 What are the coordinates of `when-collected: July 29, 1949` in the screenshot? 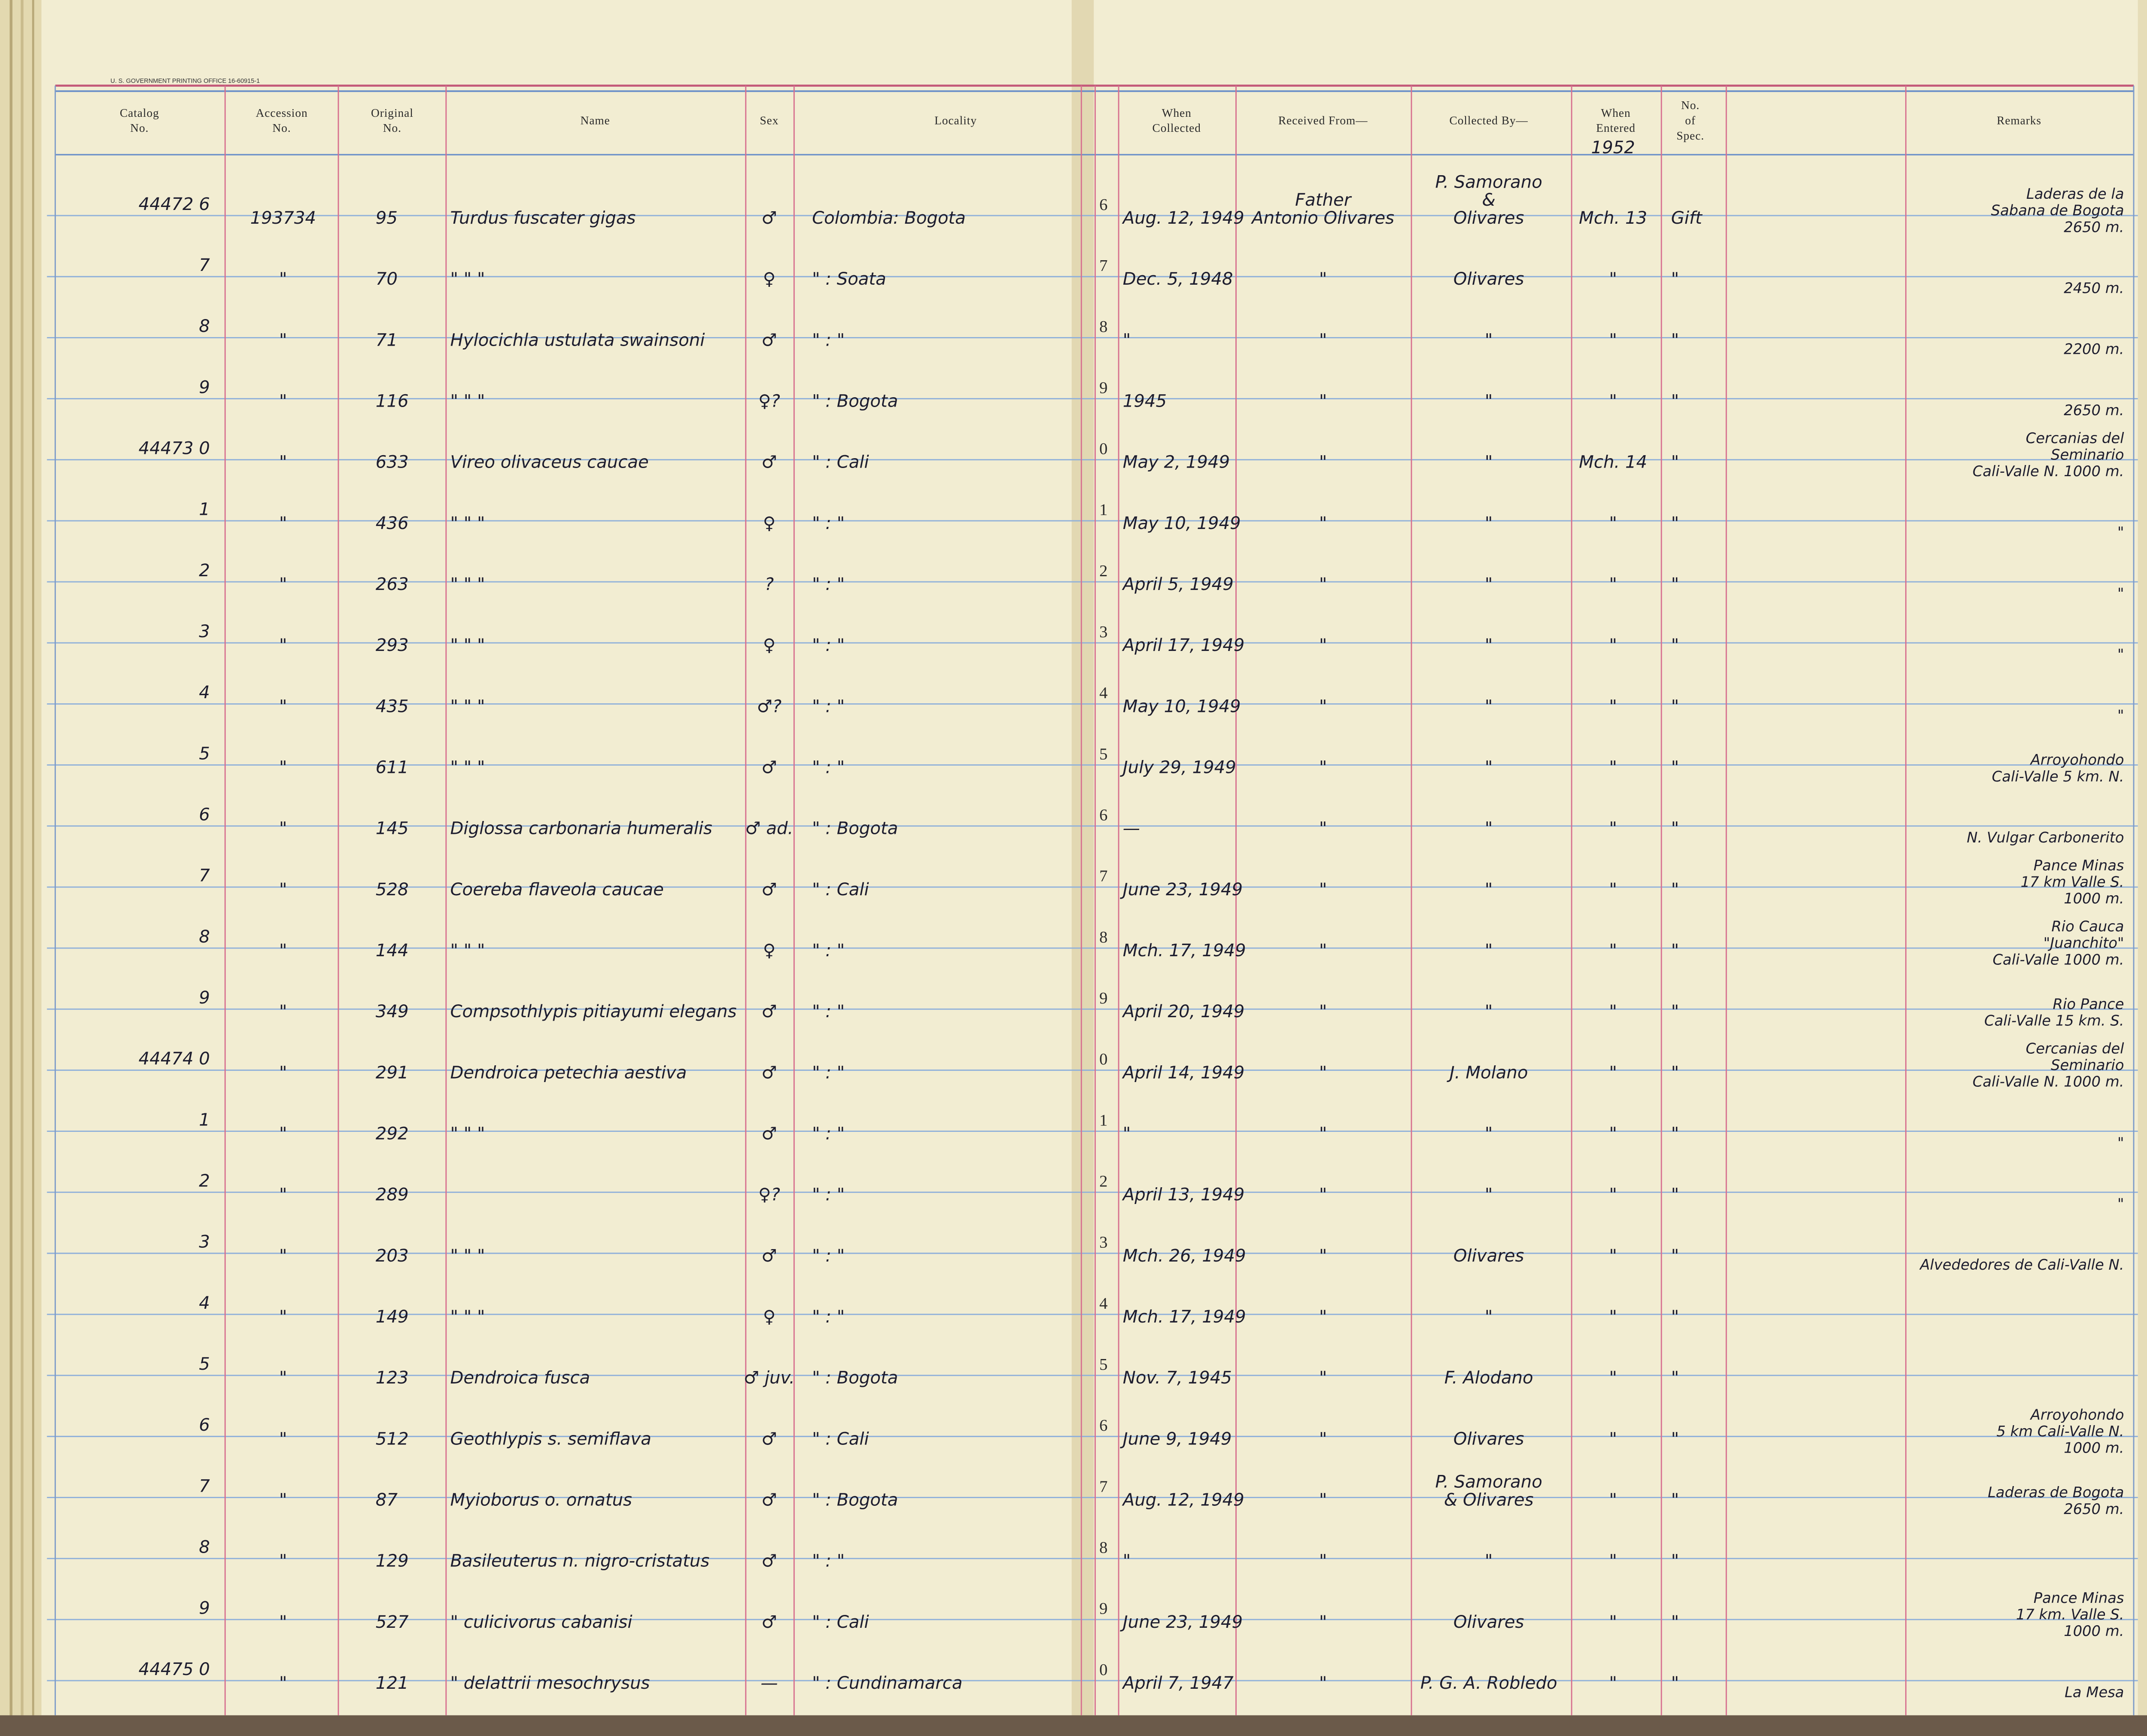 It's located at (1178, 768).